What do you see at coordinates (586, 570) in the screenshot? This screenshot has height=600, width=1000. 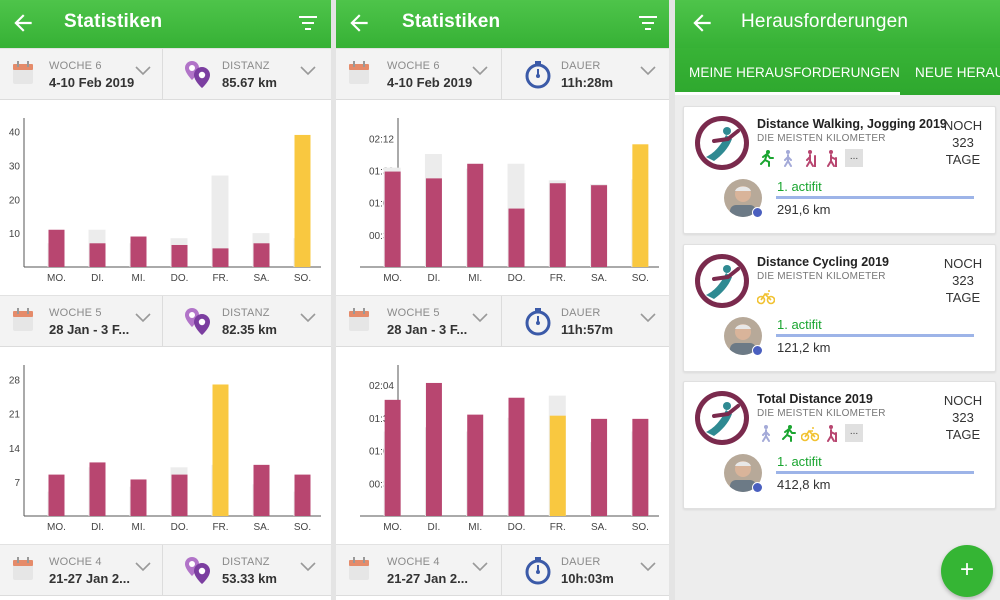 I see `metric-selector: DAUER 10h:03m` at bounding box center [586, 570].